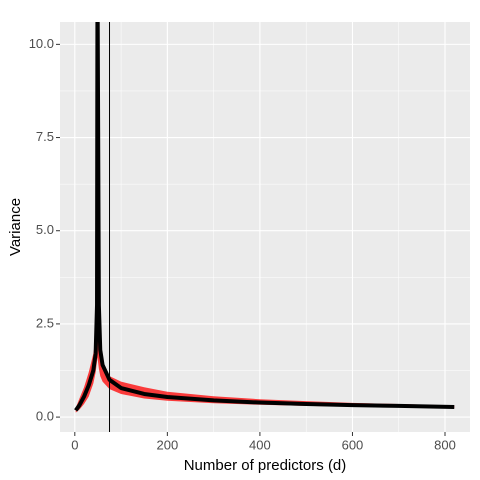 This screenshot has width=480, height=480. I want to click on y-axis-title: Variance, so click(15, 227).